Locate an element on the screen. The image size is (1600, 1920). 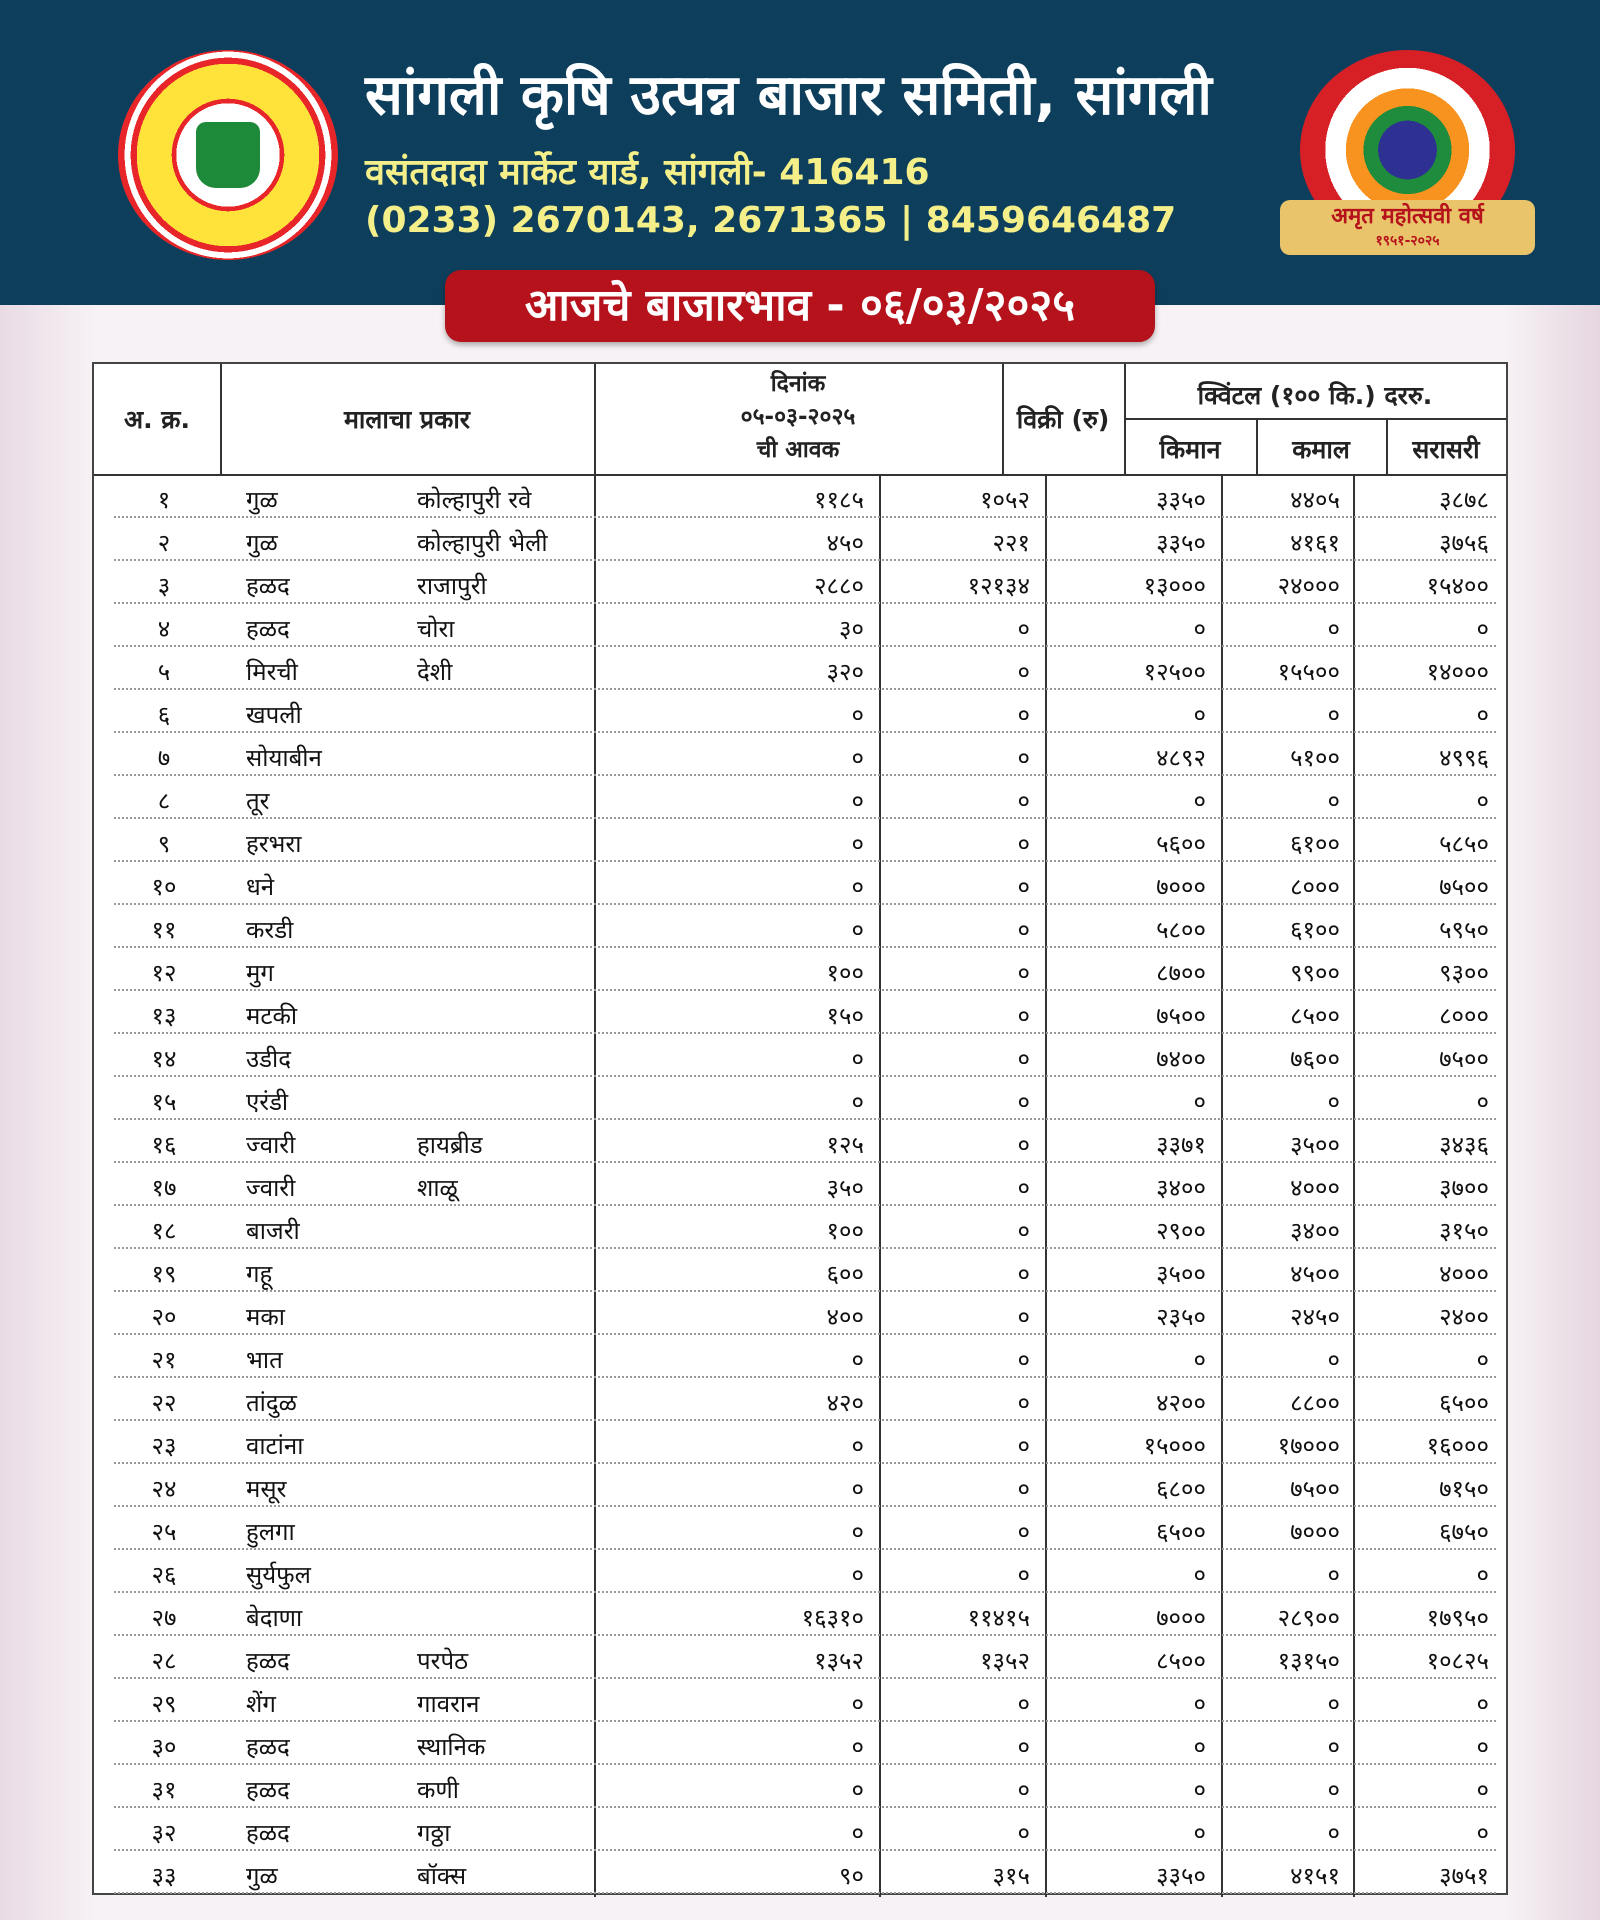
cell-min: ६५०० is located at coordinates (1181, 1532).